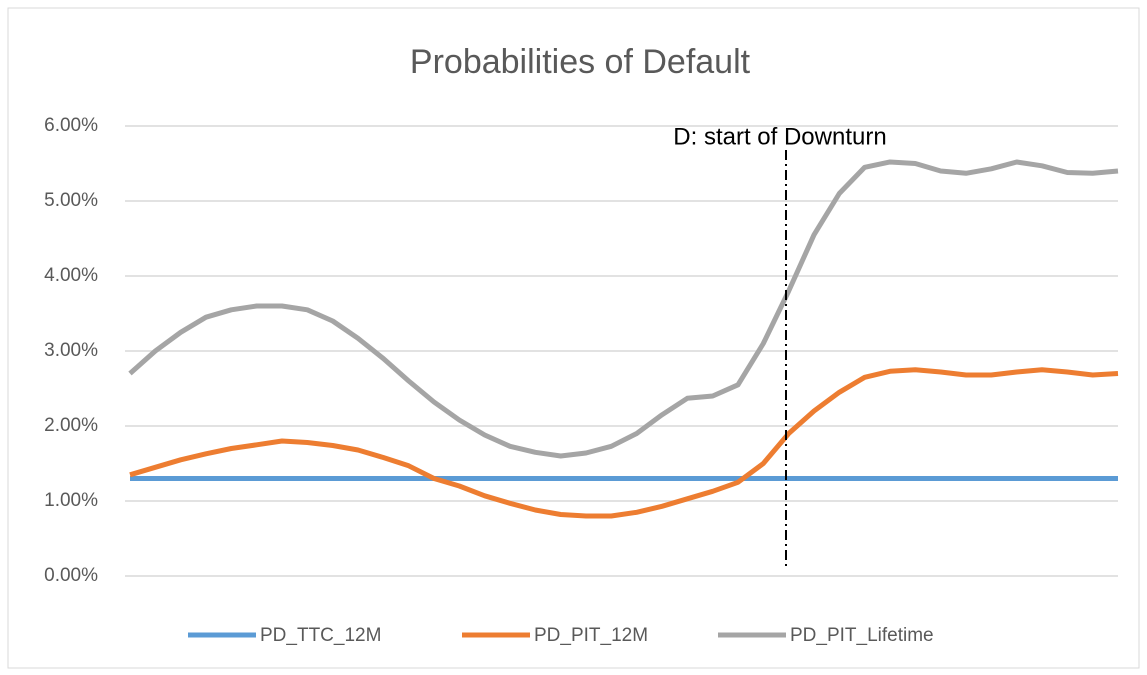 This screenshot has height=675, width=1147. What do you see at coordinates (71, 275) in the screenshot?
I see `y-tick-label: 4.00%` at bounding box center [71, 275].